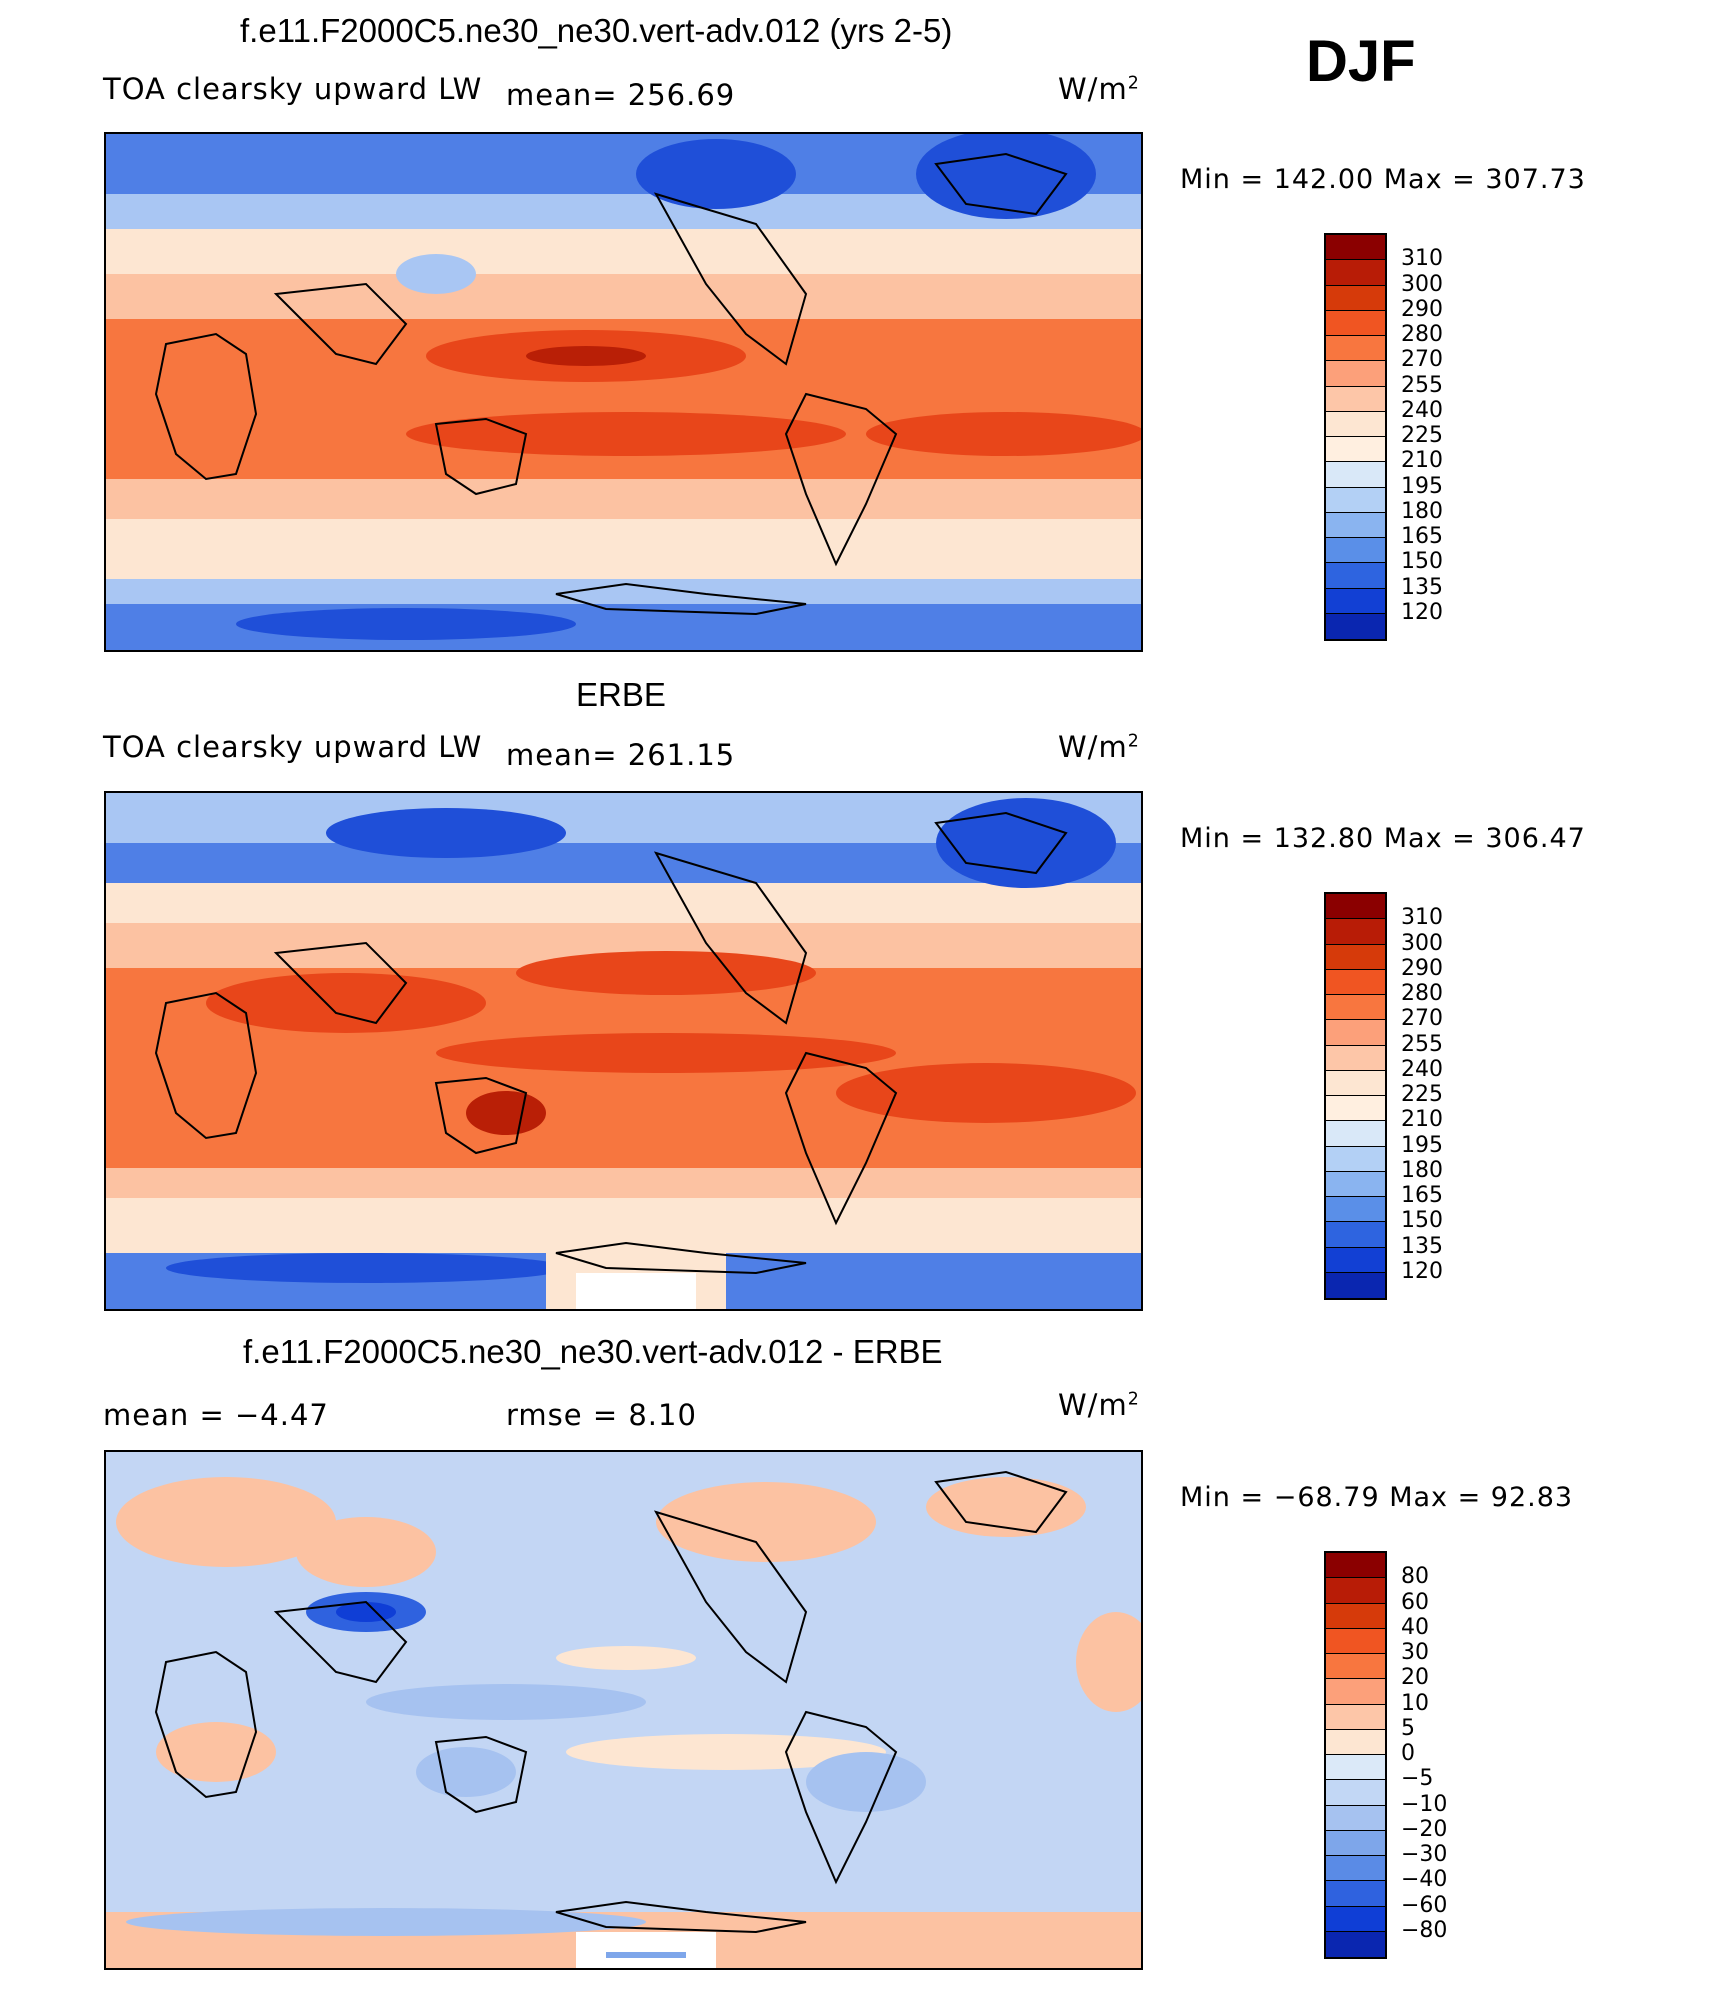  What do you see at coordinates (1424, 1829) in the screenshot?
I see `colorbar-tick-label: −20` at bounding box center [1424, 1829].